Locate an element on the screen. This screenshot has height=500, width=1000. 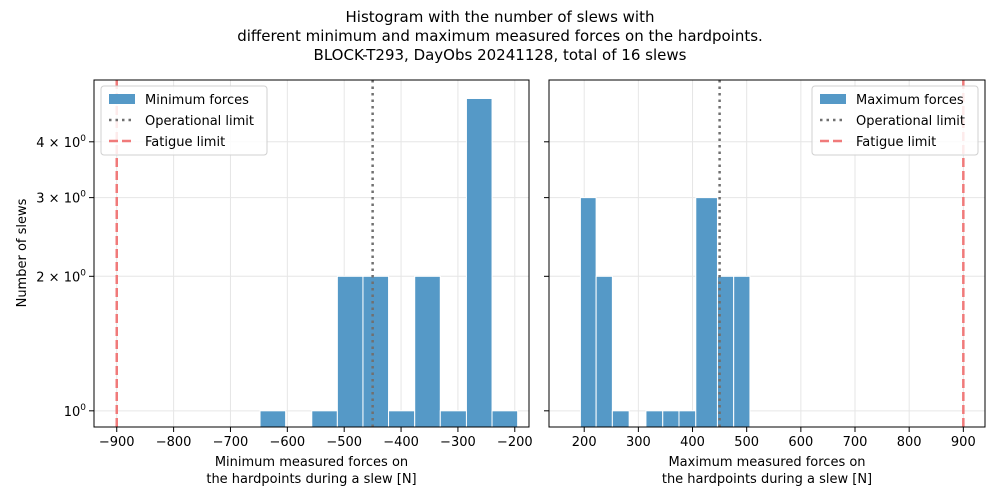
x-tick-label: 400 is located at coordinates (692, 442).